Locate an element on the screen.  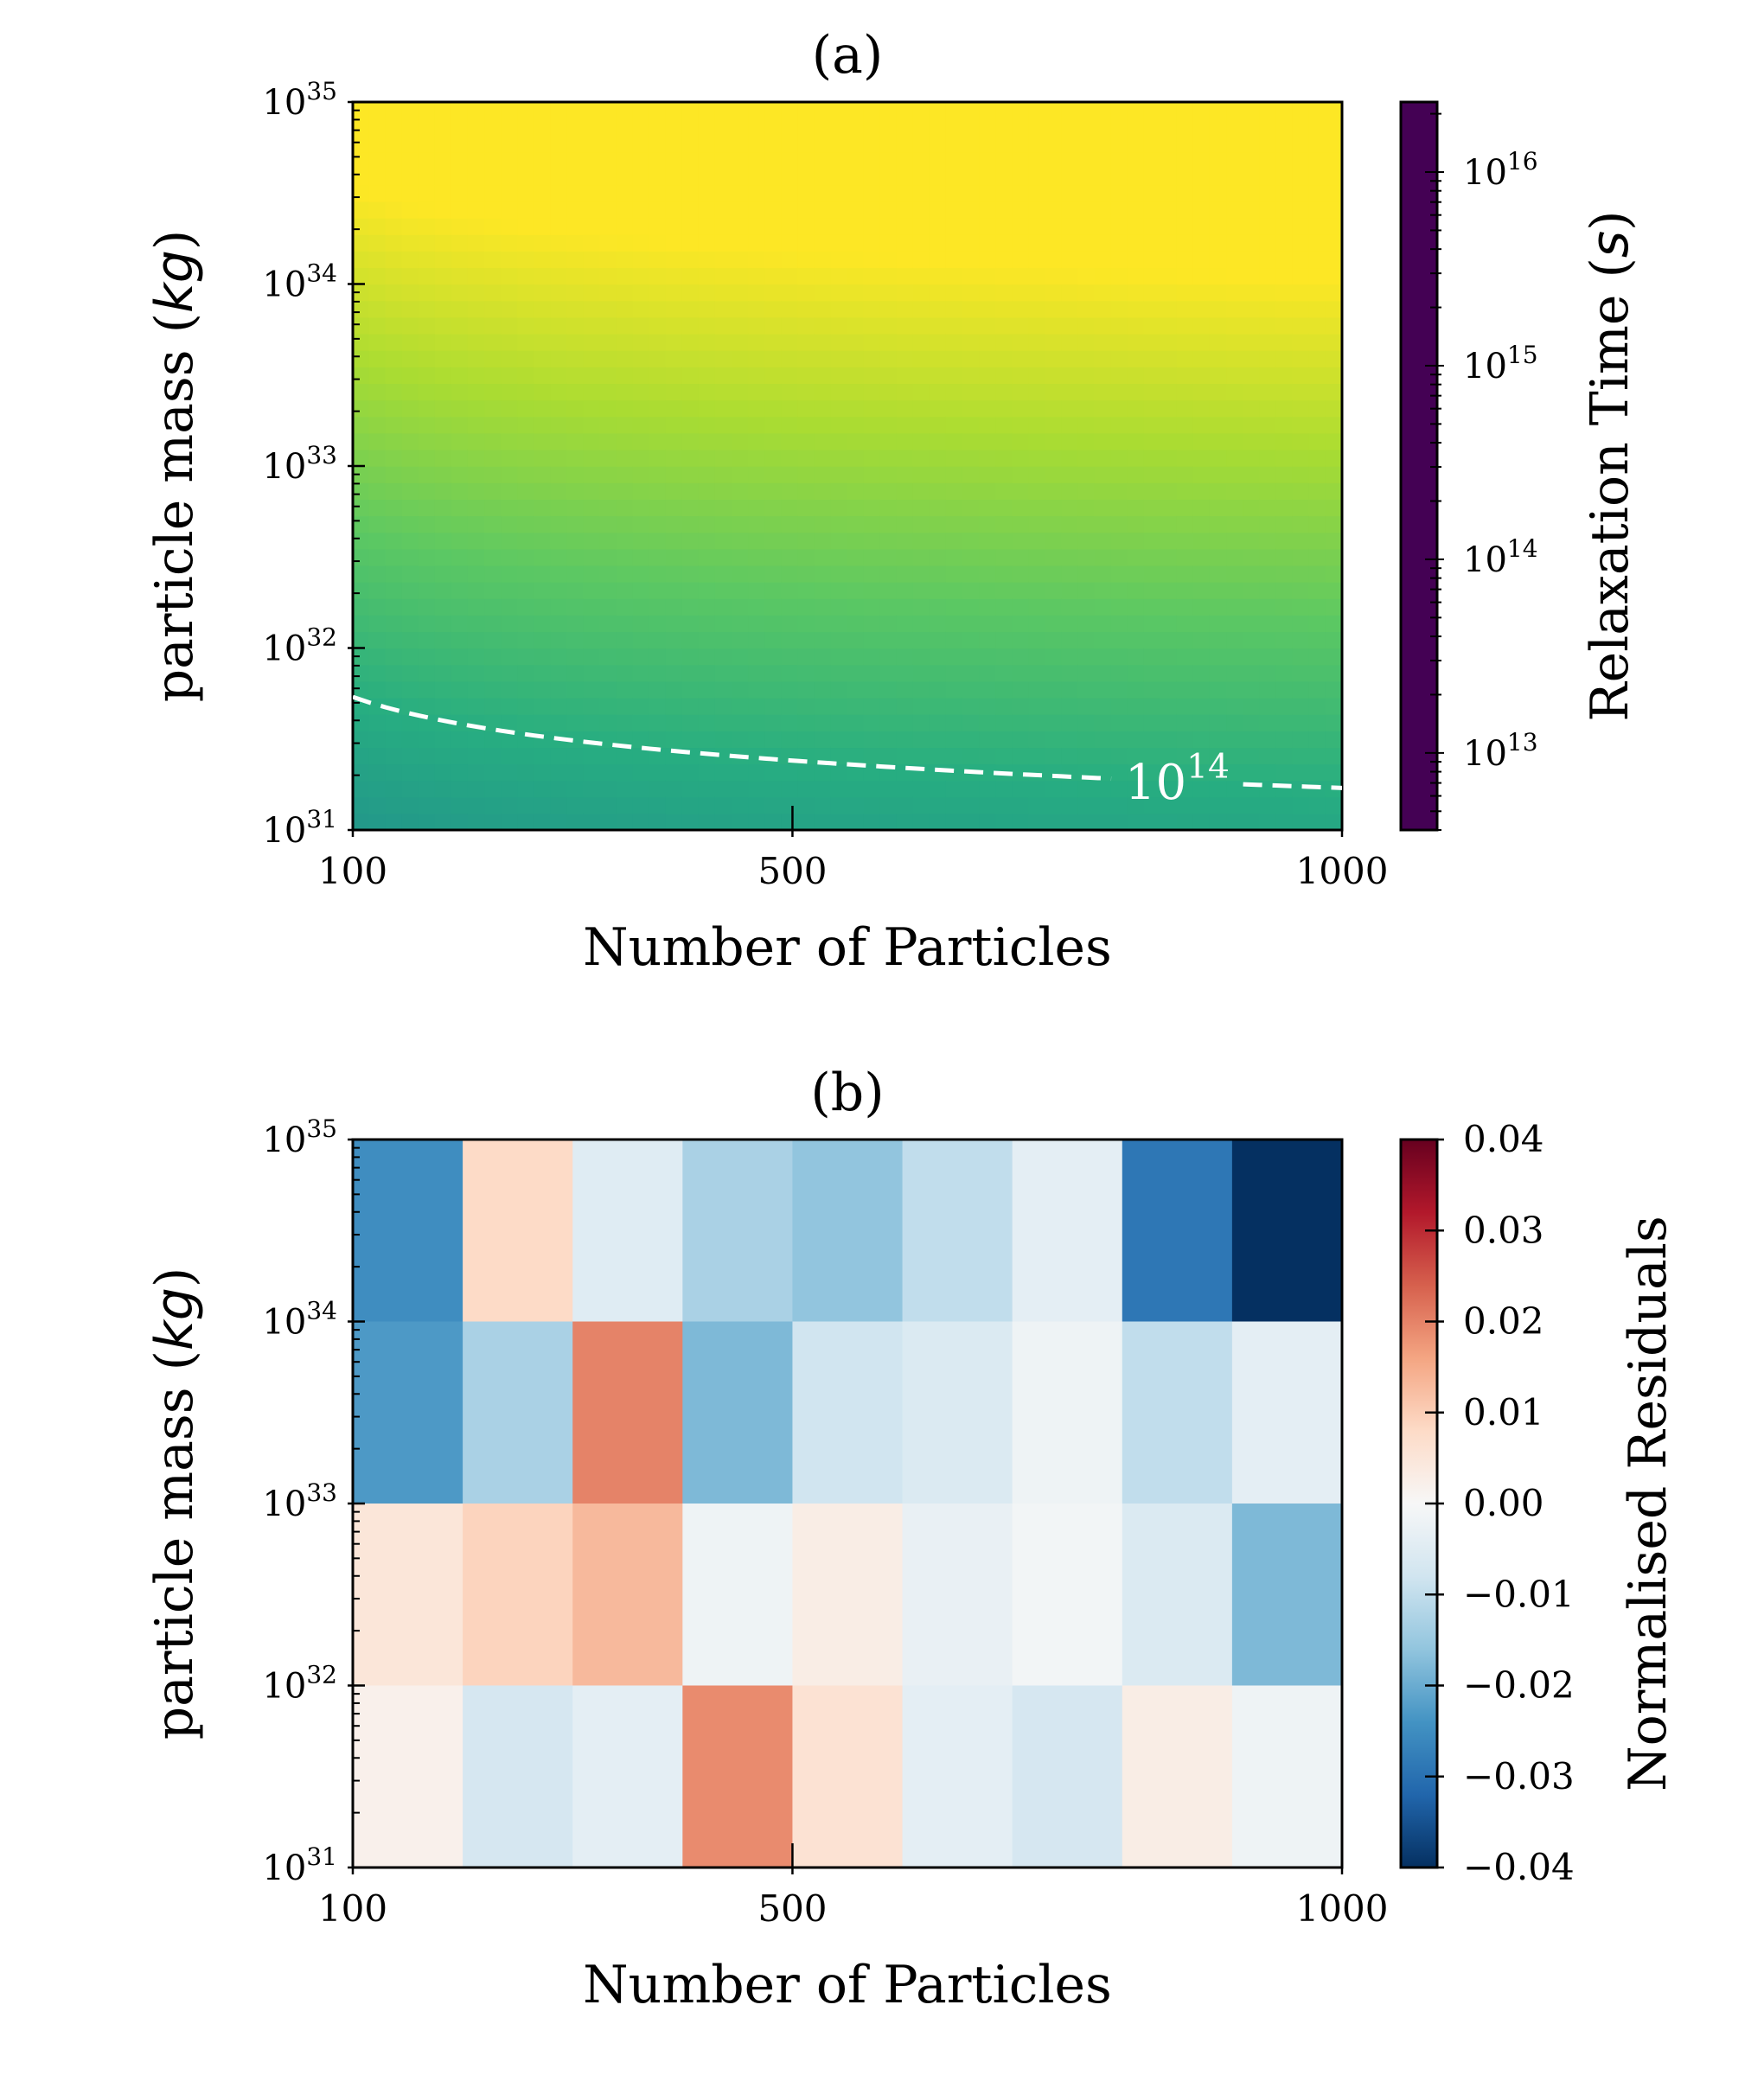
residual-cell is located at coordinates (738, 1776).